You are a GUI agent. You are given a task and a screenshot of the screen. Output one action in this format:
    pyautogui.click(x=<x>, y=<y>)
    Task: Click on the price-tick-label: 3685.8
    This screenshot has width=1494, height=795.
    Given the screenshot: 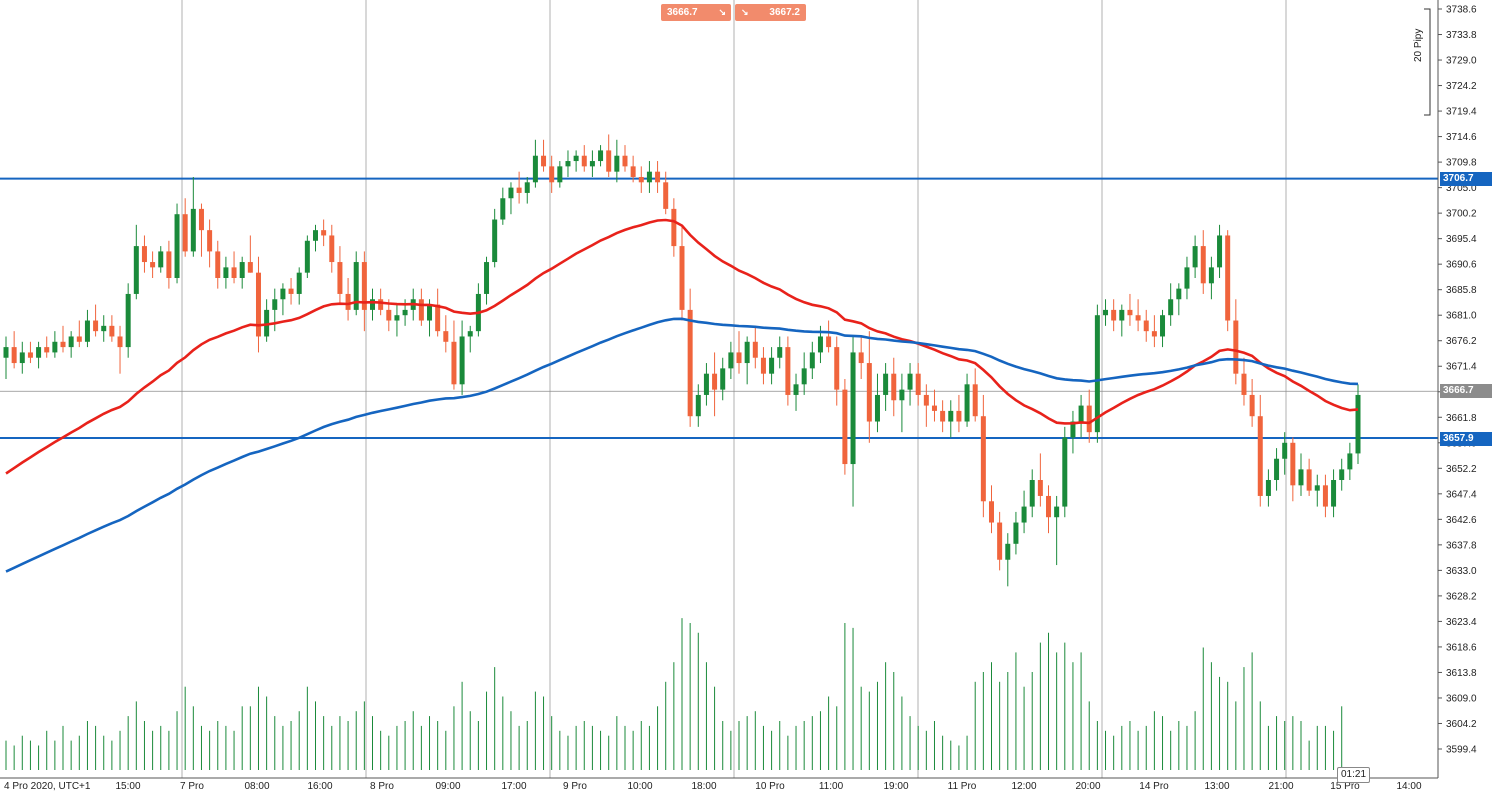 What is the action you would take?
    pyautogui.click(x=1461, y=290)
    